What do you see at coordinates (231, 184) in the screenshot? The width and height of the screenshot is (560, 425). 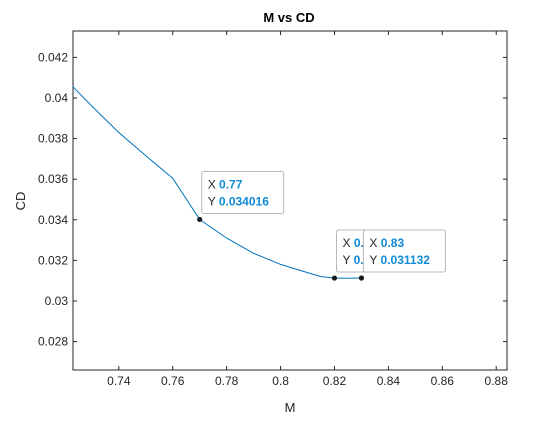 I see `datatip-x-value: 0.77` at bounding box center [231, 184].